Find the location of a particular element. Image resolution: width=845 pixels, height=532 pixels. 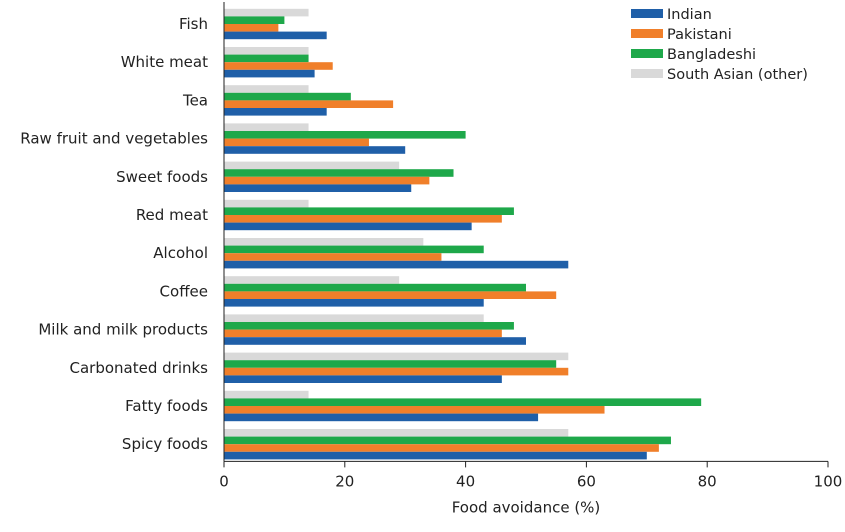

x-tick-label: 0 is located at coordinates (224, 481).